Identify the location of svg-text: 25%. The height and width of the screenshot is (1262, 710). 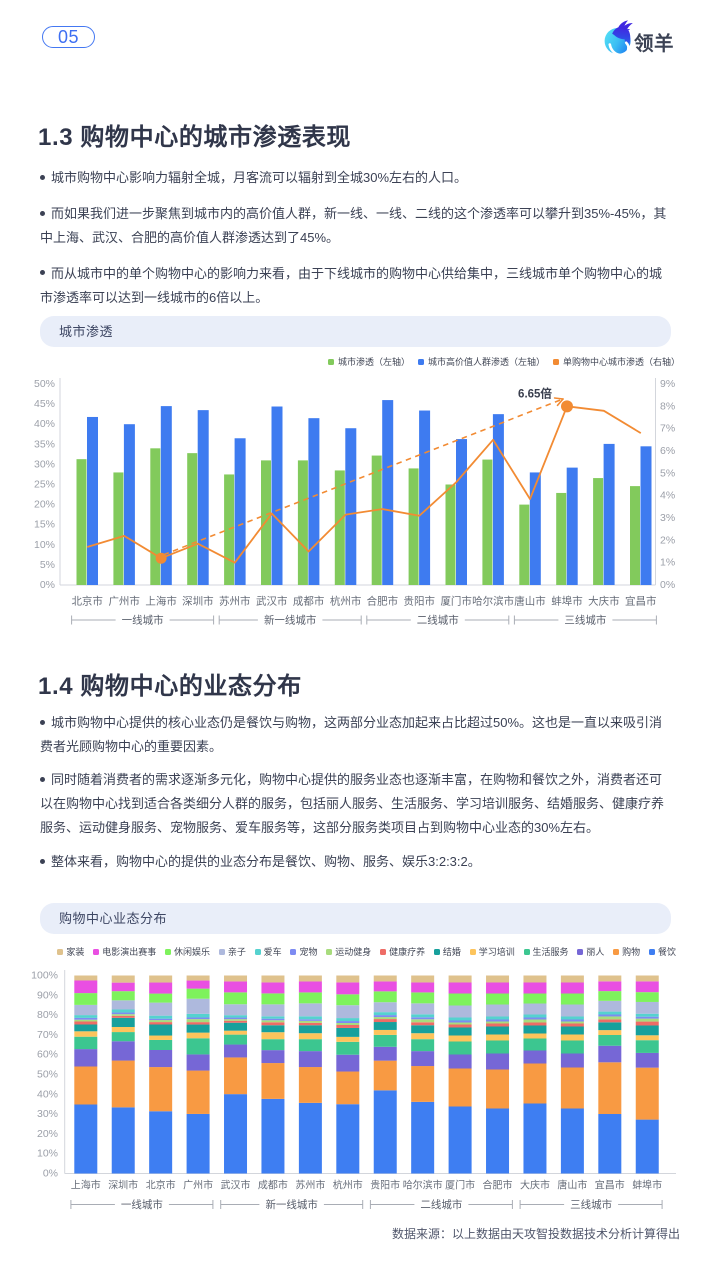
(44, 485).